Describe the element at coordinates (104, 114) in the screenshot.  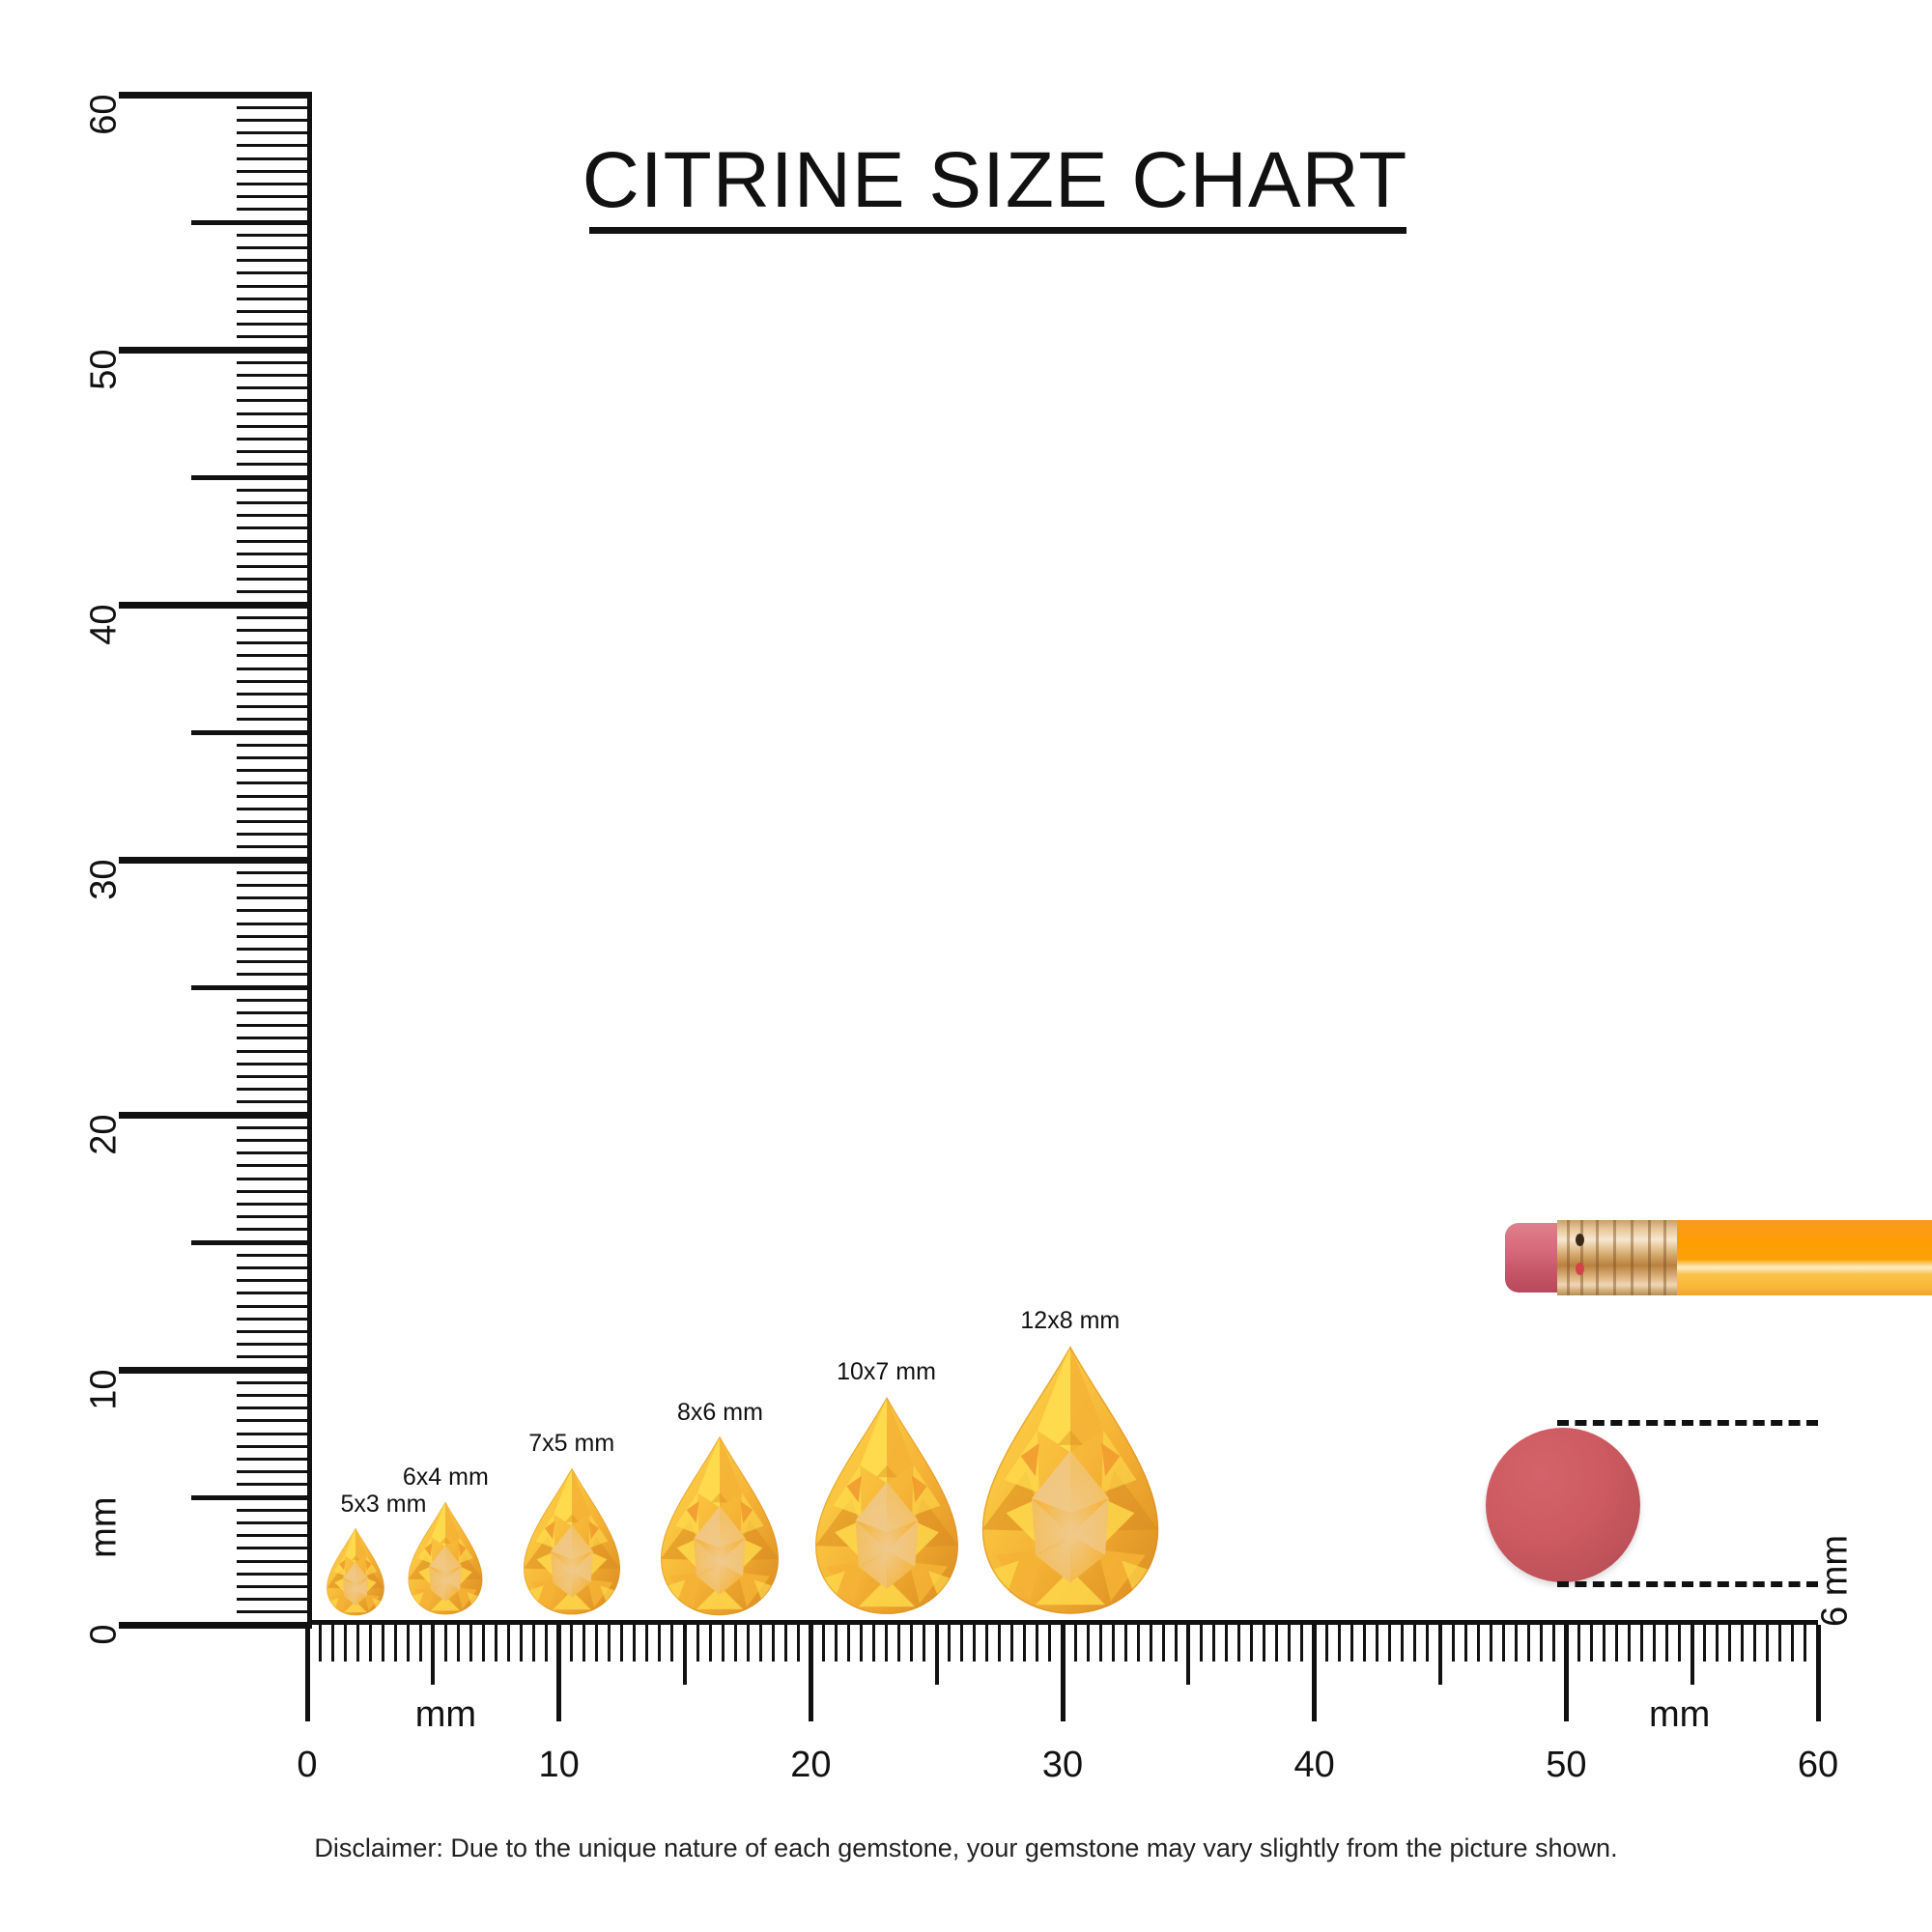
I see `vertical-ruler-label: 60` at that location.